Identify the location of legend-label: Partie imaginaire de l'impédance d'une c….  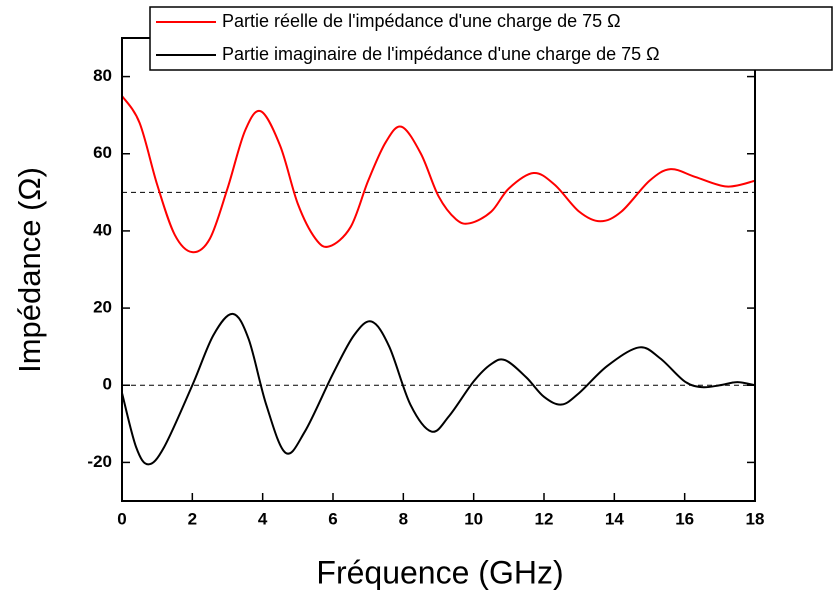
(441, 54).